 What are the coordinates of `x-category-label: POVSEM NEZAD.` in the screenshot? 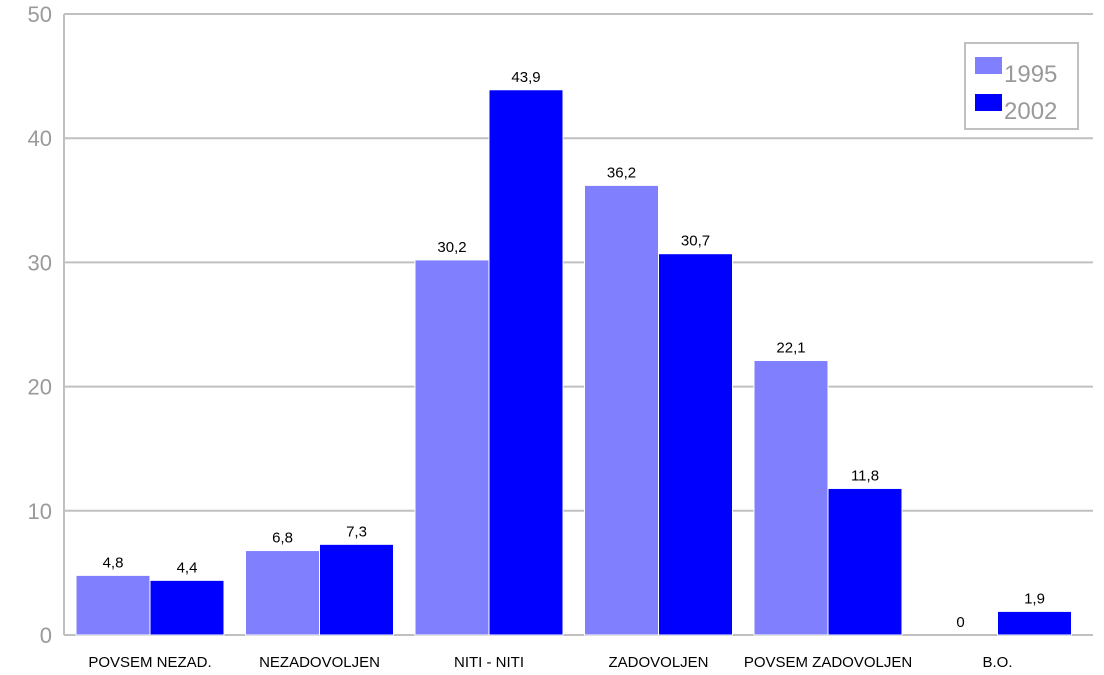 It's located at (149, 662).